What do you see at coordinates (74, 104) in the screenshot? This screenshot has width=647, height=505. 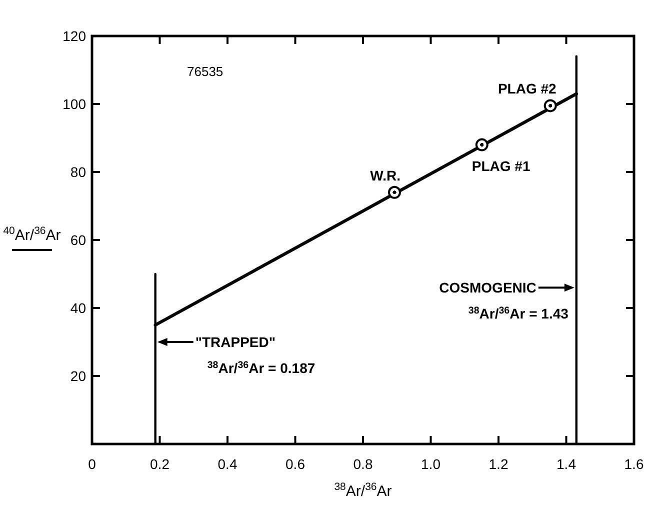 I see `y-tick-label: 100` at bounding box center [74, 104].